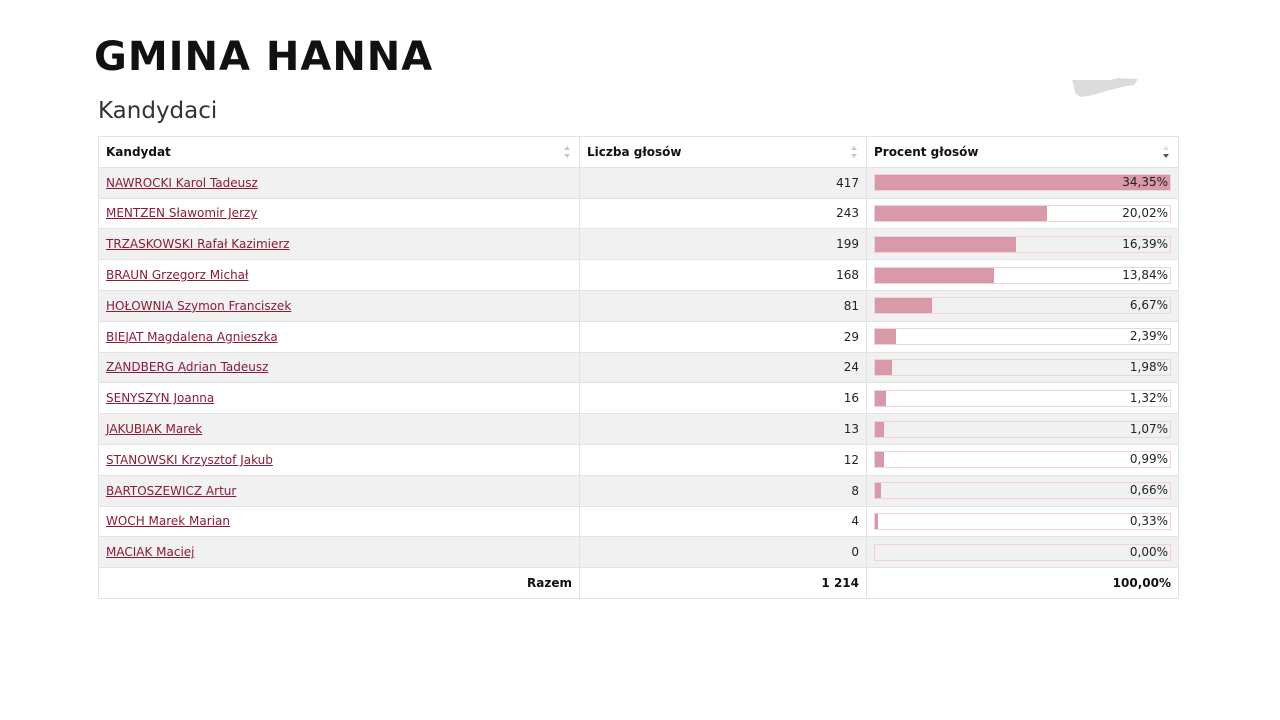  Describe the element at coordinates (1022, 244) in the screenshot. I see `percent-bar: 16,39%` at that location.